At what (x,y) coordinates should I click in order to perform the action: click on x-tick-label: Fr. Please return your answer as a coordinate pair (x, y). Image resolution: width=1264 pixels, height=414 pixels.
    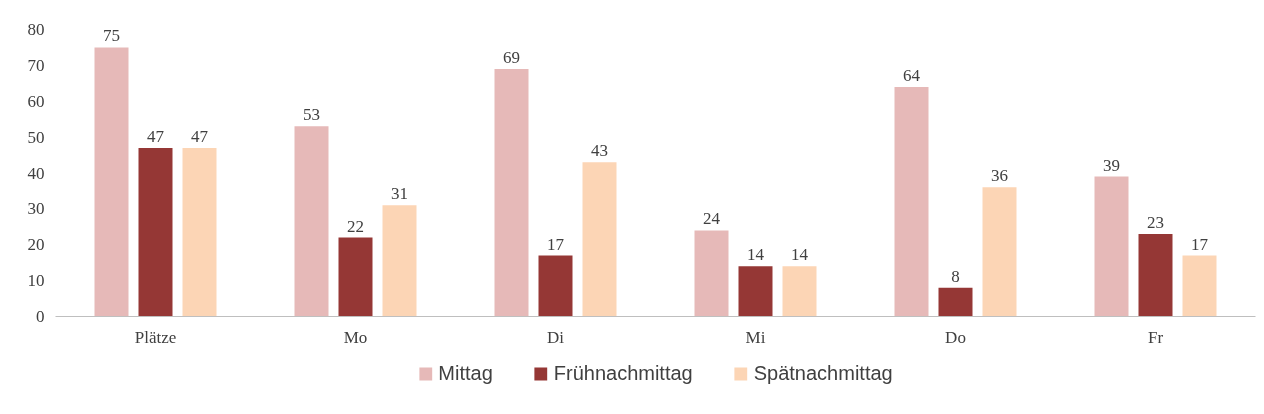
    Looking at the image, I should click on (1155, 337).